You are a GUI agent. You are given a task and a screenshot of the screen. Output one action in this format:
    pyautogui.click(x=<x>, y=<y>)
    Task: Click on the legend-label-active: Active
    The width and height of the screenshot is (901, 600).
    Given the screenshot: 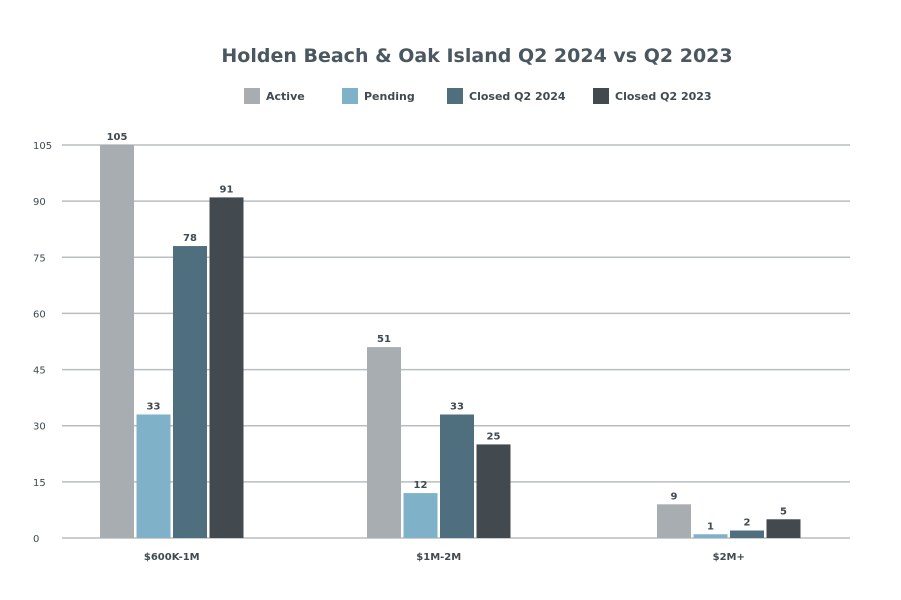 What is the action you would take?
    pyautogui.click(x=285, y=96)
    